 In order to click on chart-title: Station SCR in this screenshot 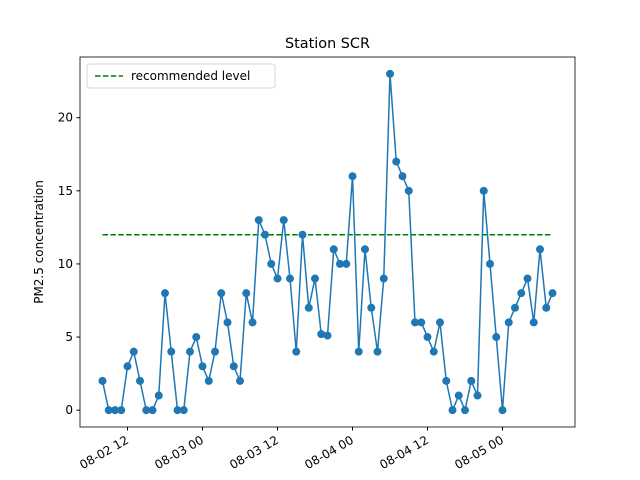, I will do `click(327, 44)`.